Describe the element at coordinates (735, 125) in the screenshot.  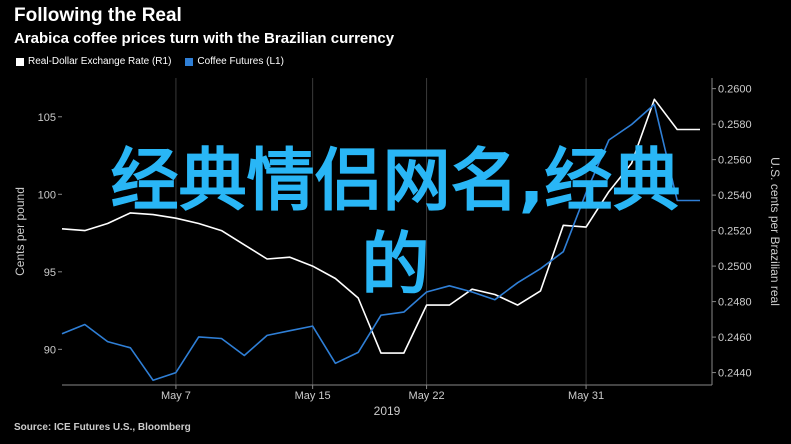
I see `right-tick-label: 0.2580` at that location.